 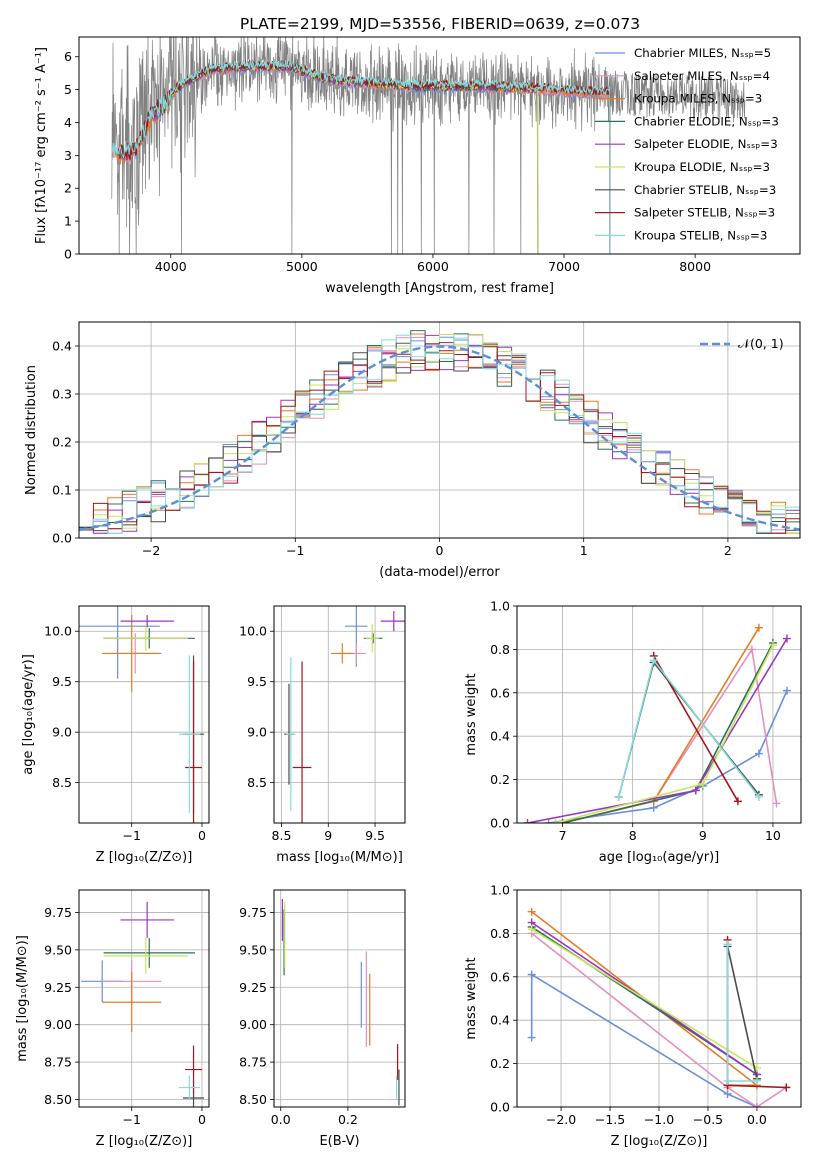 I want to click on legend-entry: Kroupa STELIB, Nₛₛₚ=3, so click(x=700, y=235).